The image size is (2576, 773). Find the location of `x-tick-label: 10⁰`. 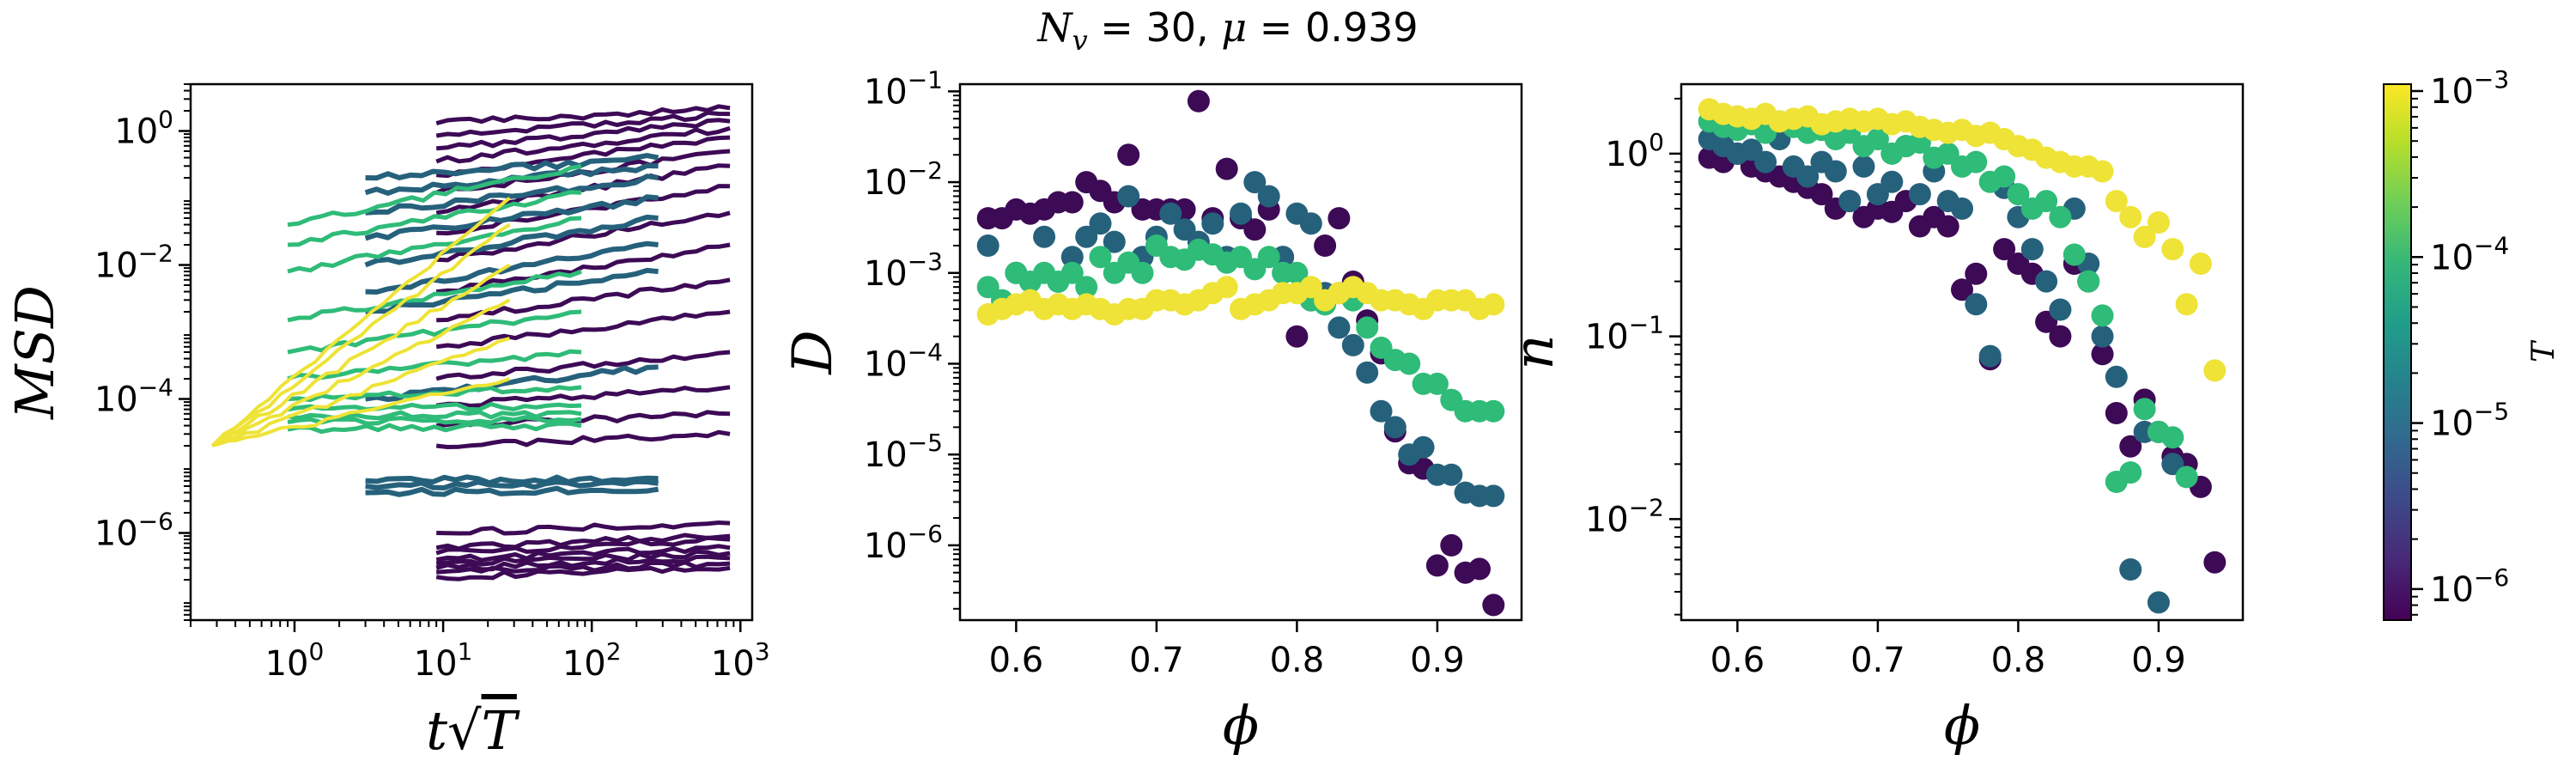

x-tick-label: 10⁰ is located at coordinates (295, 660).